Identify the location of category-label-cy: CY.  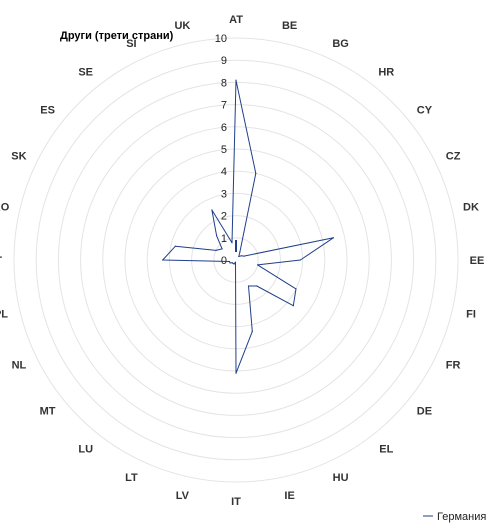
(425, 111).